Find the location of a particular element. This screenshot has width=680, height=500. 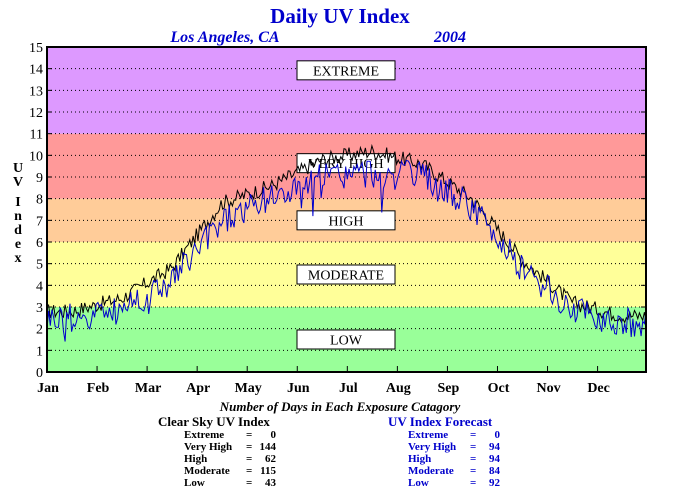

chart-subtitle-location: Los Angeles, CA is located at coordinates (224, 37).